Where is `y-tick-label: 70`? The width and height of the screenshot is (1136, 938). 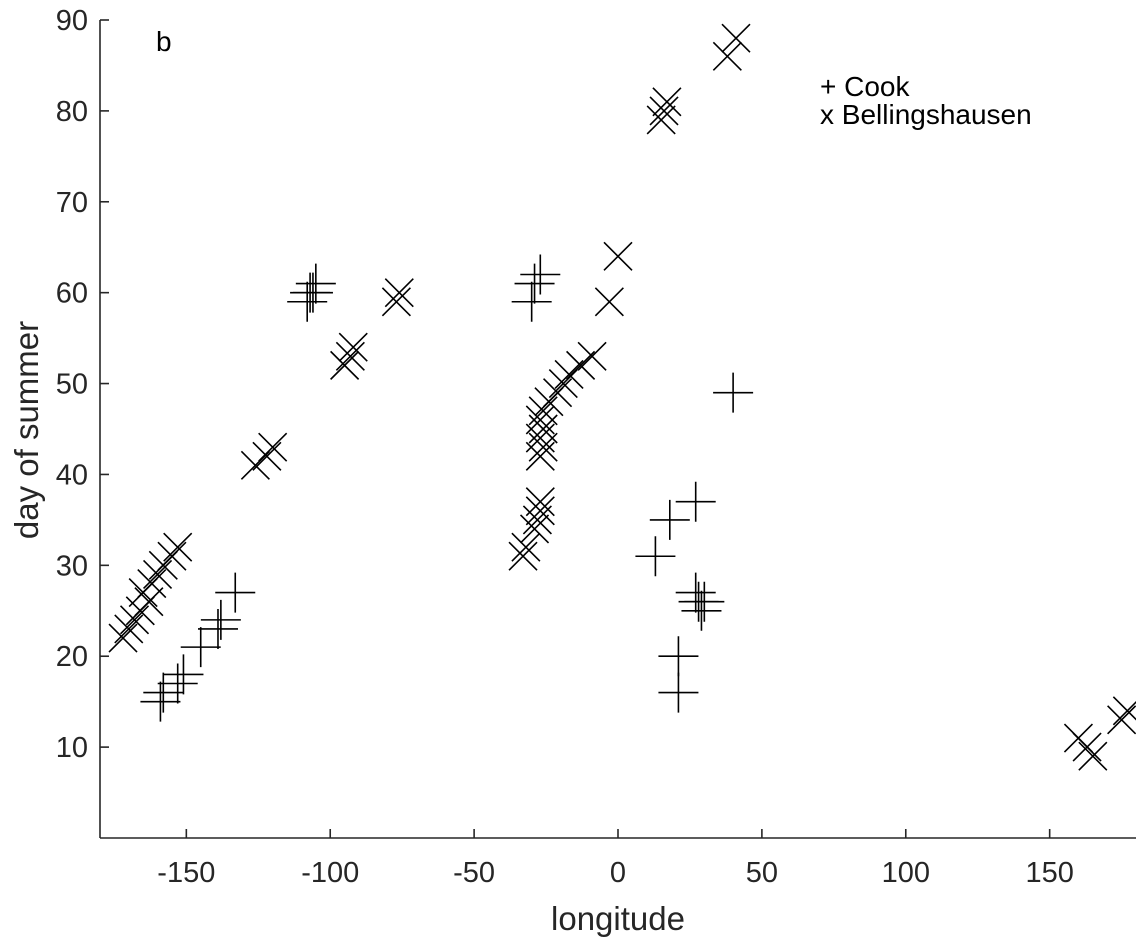 y-tick-label: 70 is located at coordinates (72, 203).